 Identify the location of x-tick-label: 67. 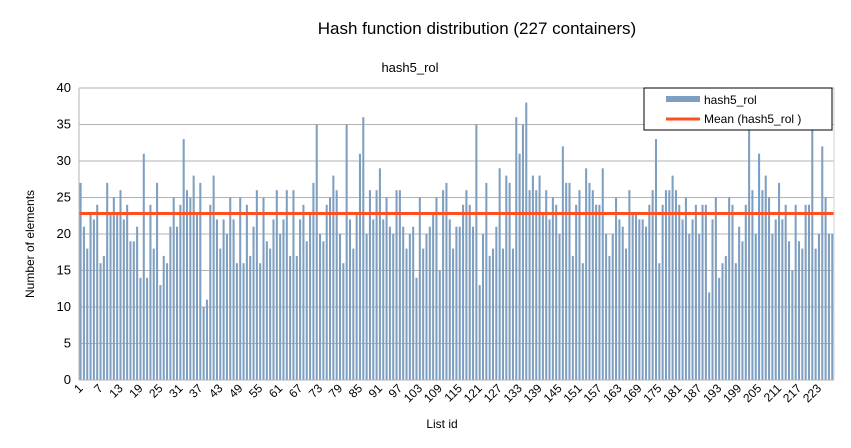
(296, 391).